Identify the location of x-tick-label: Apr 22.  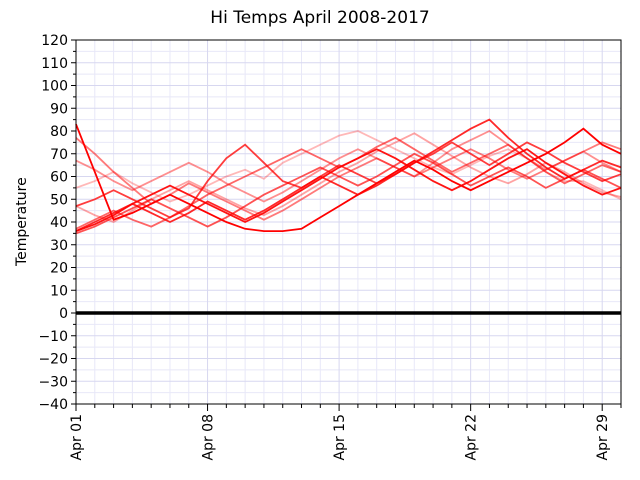
(472, 437).